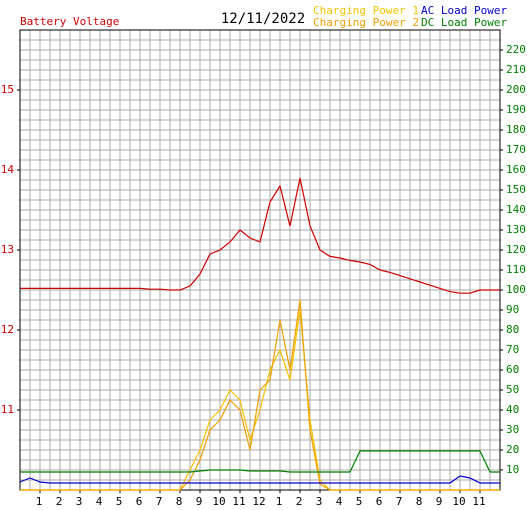  What do you see at coordinates (516, 169) in the screenshot?
I see `y2-tick-label: 160` at bounding box center [516, 169].